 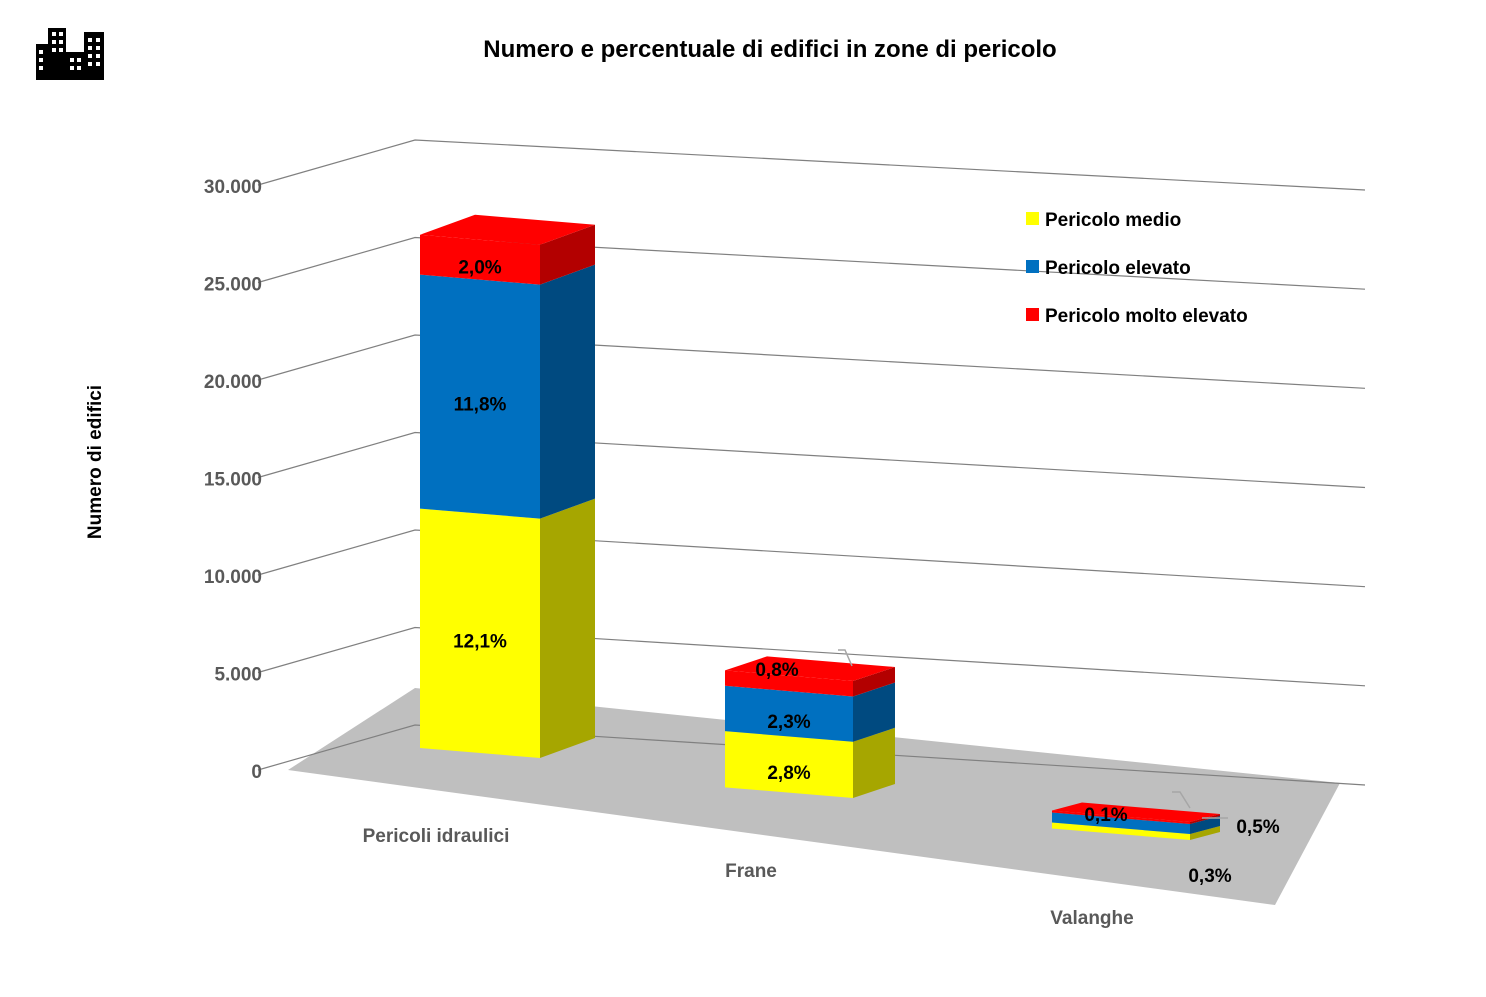 What do you see at coordinates (1146, 316) in the screenshot?
I see `legend-label: Pericolo molto elevato` at bounding box center [1146, 316].